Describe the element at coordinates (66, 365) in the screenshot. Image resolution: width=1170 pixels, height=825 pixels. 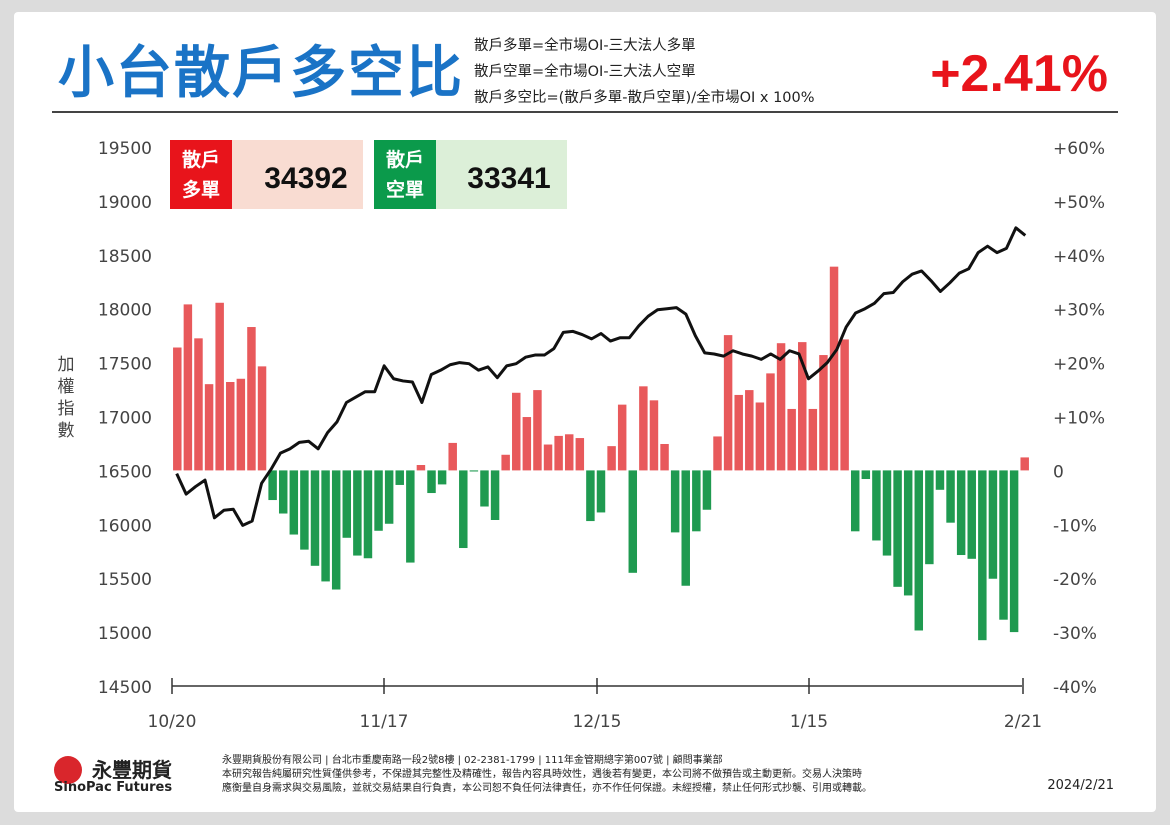
I see `left-axis-label-char: 加` at that location.